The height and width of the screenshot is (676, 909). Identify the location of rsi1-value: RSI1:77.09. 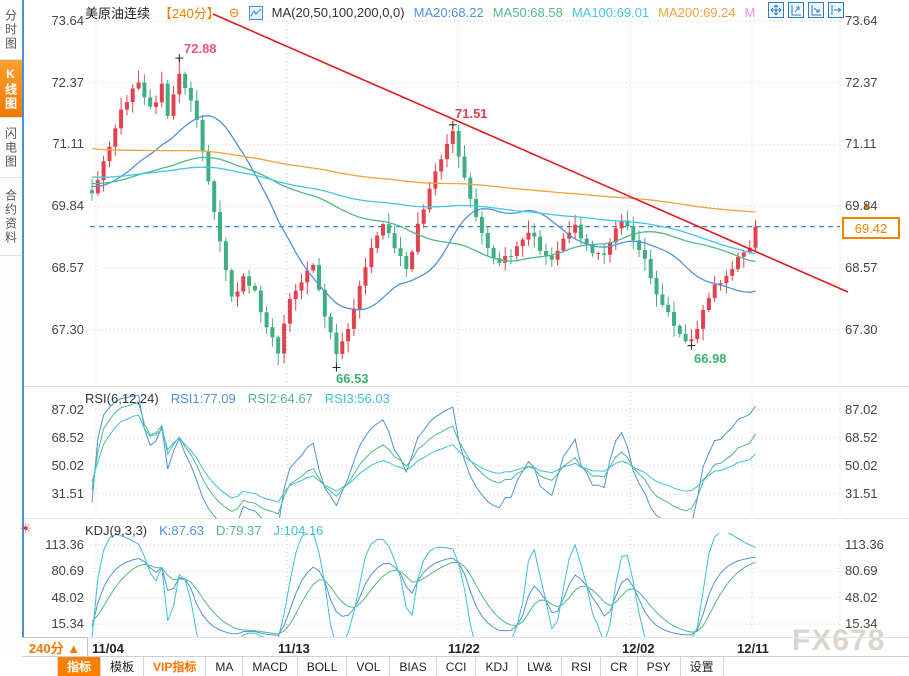
(203, 398).